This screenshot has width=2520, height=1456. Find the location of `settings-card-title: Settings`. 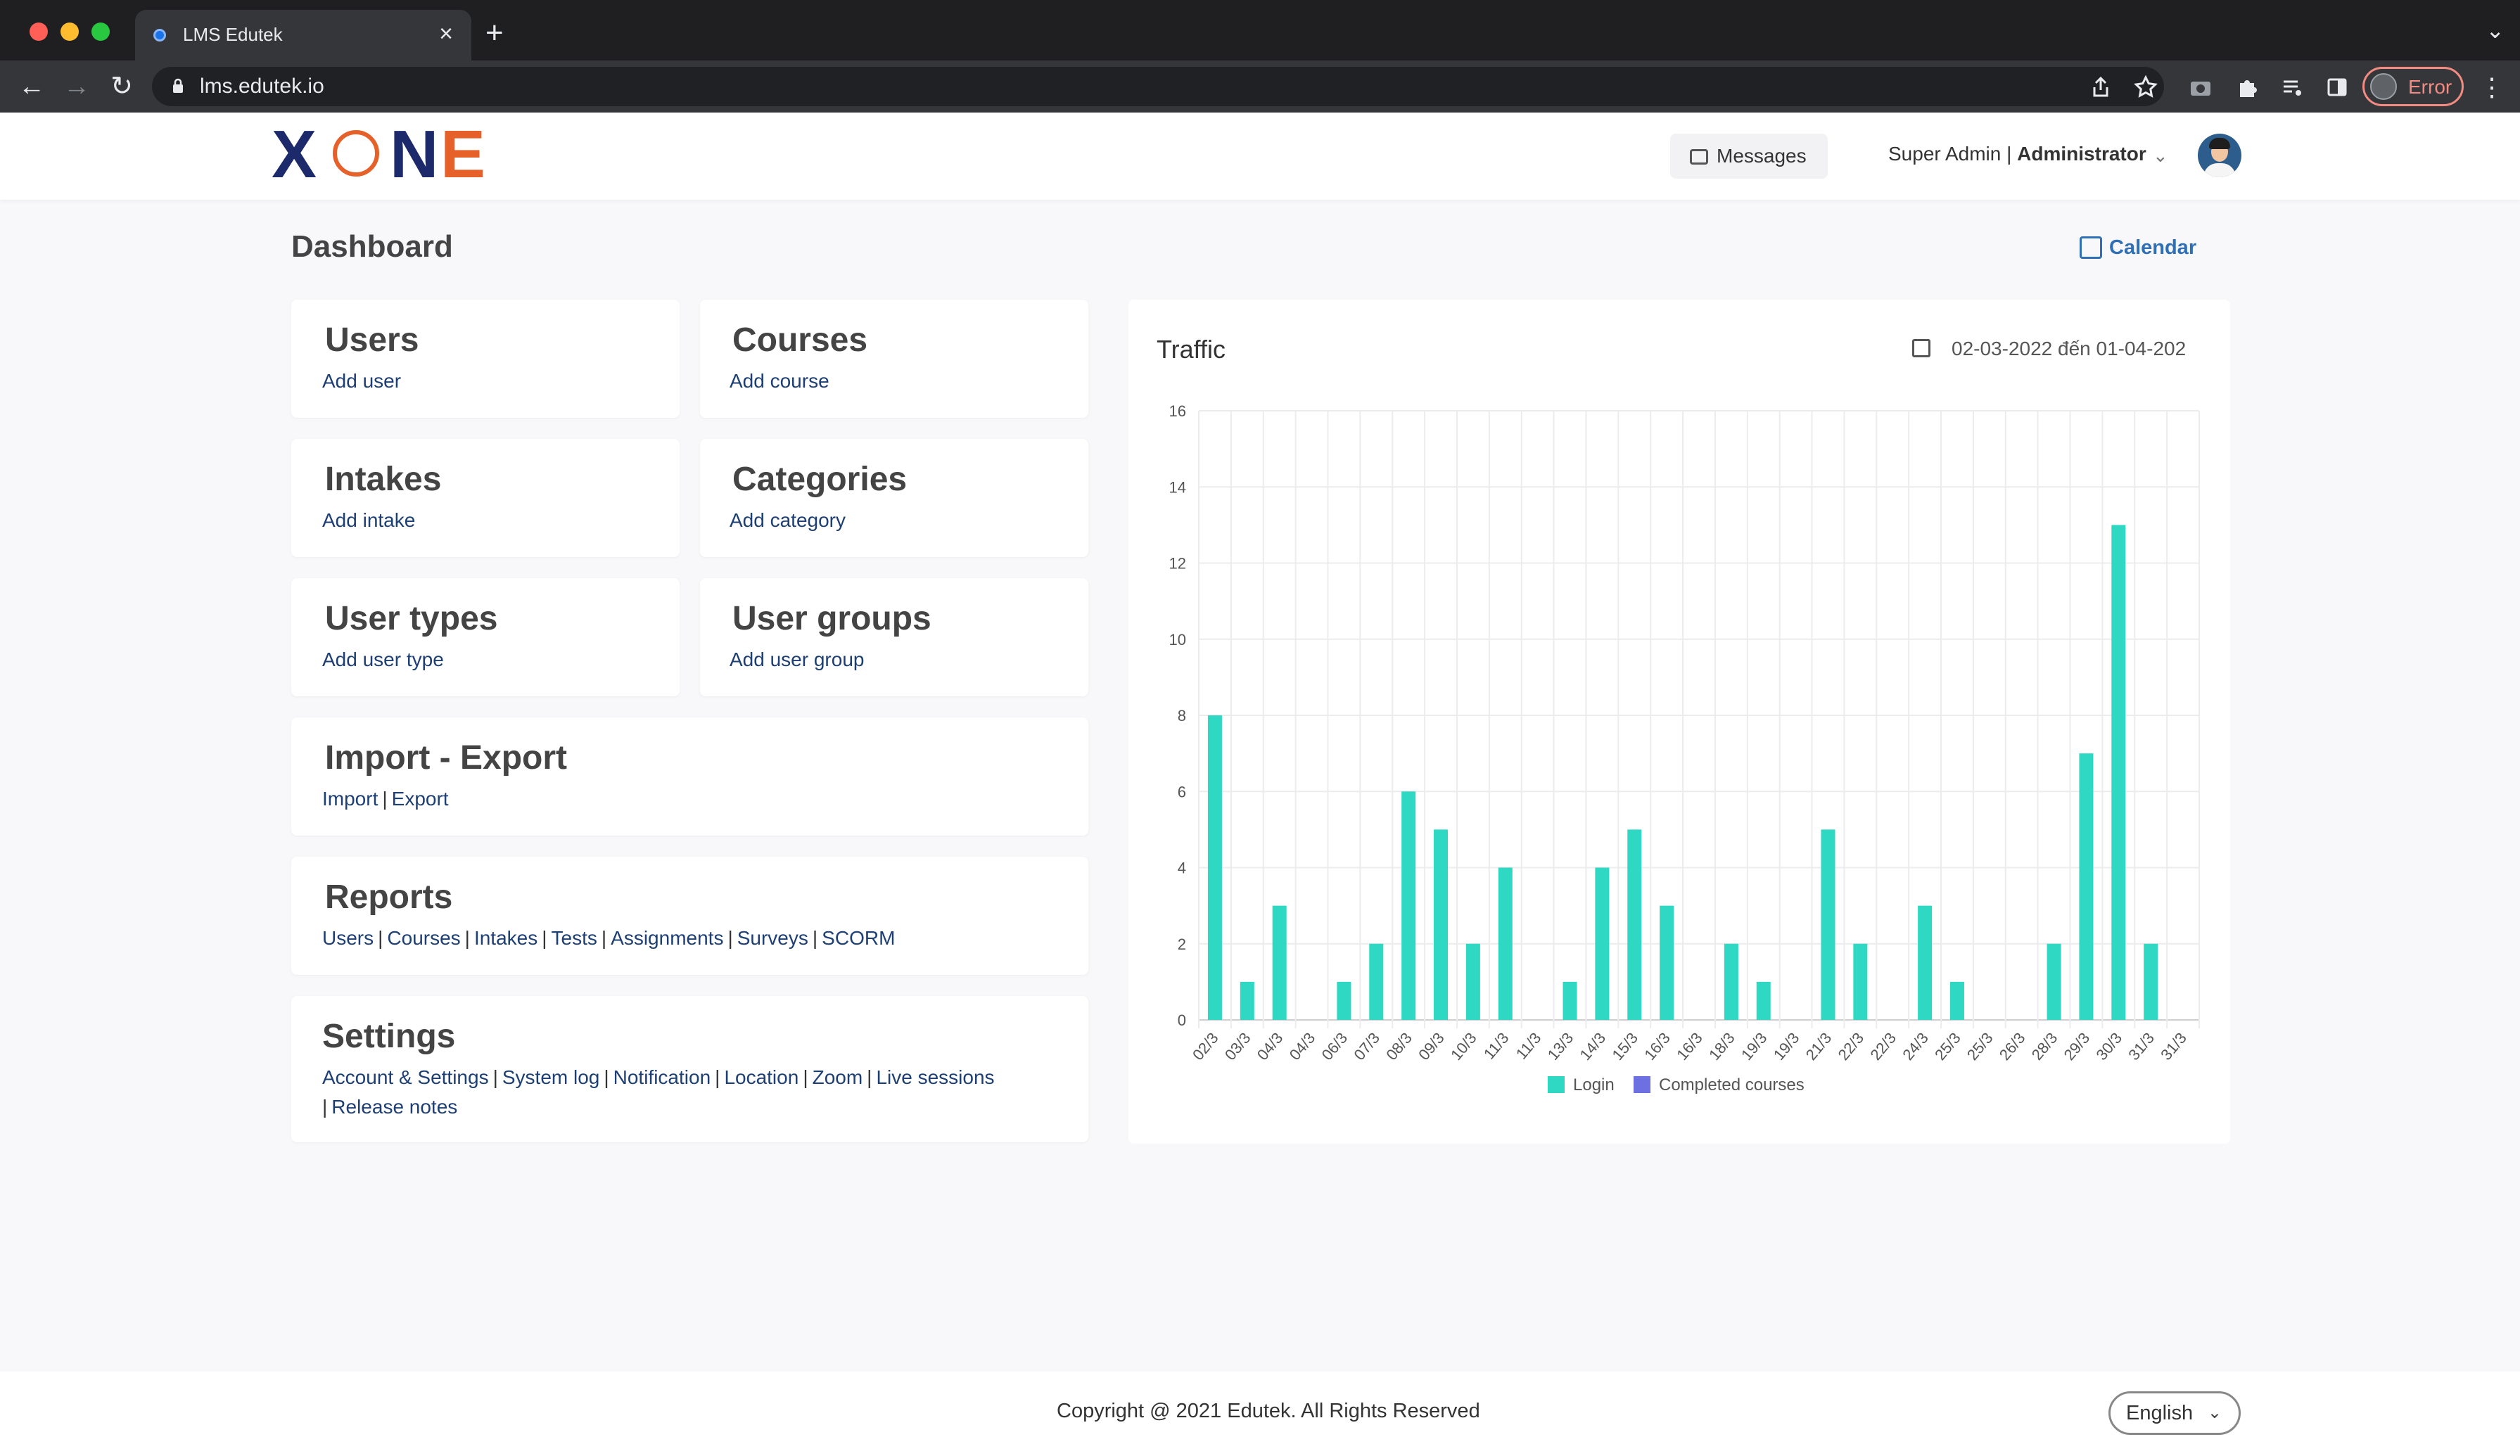

settings-card-title: Settings is located at coordinates (389, 1036).